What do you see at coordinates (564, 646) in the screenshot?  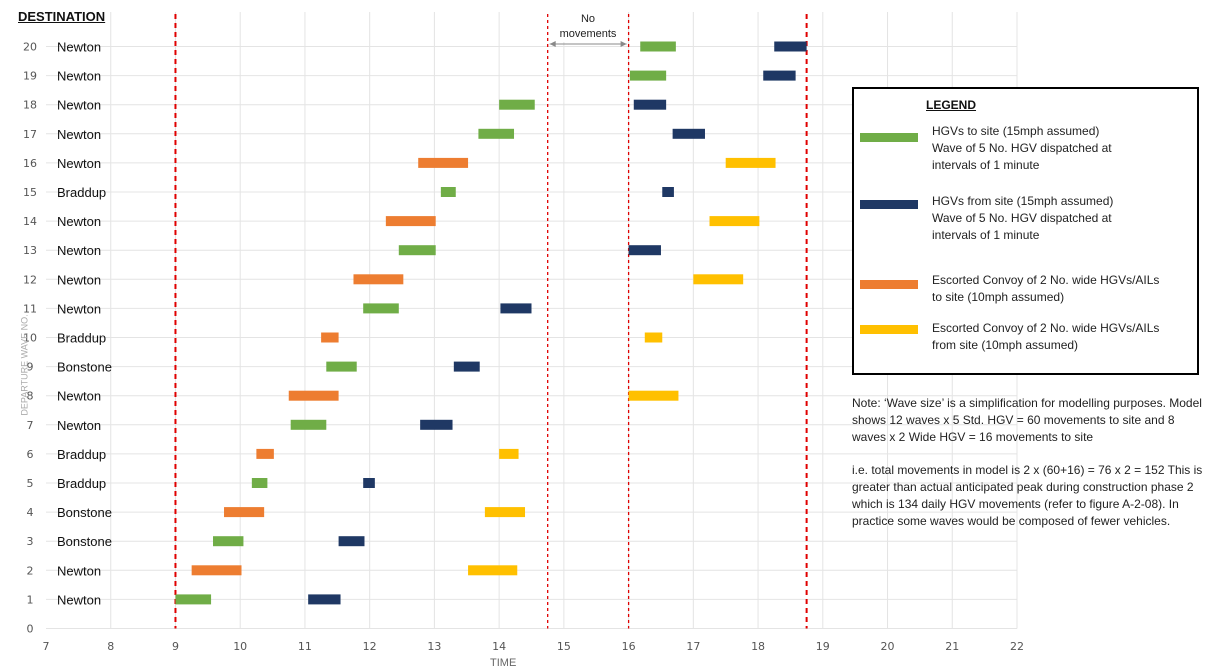 I see `x-tick-label: 15` at bounding box center [564, 646].